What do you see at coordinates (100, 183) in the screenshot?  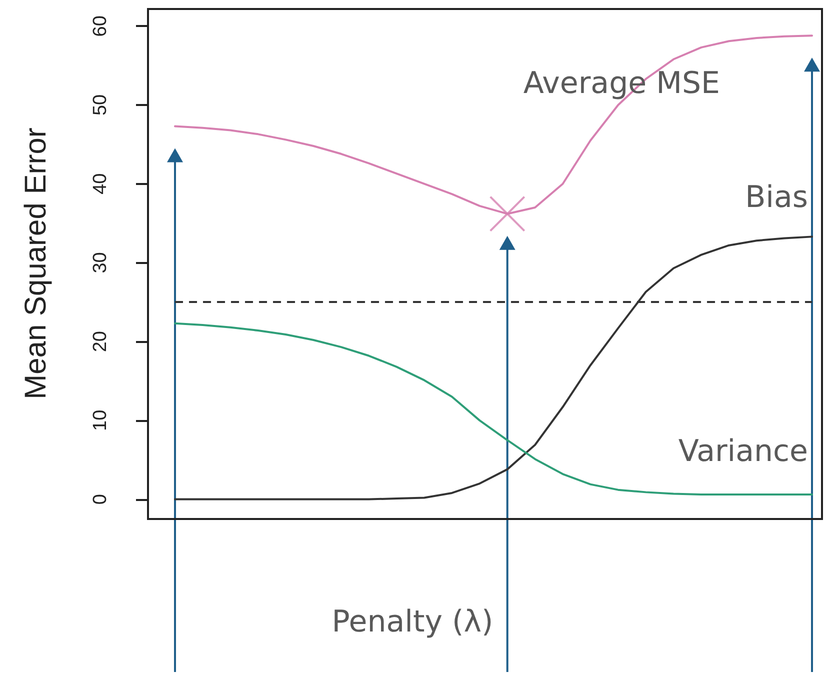 I see `y-tick-label: 40` at bounding box center [100, 183].